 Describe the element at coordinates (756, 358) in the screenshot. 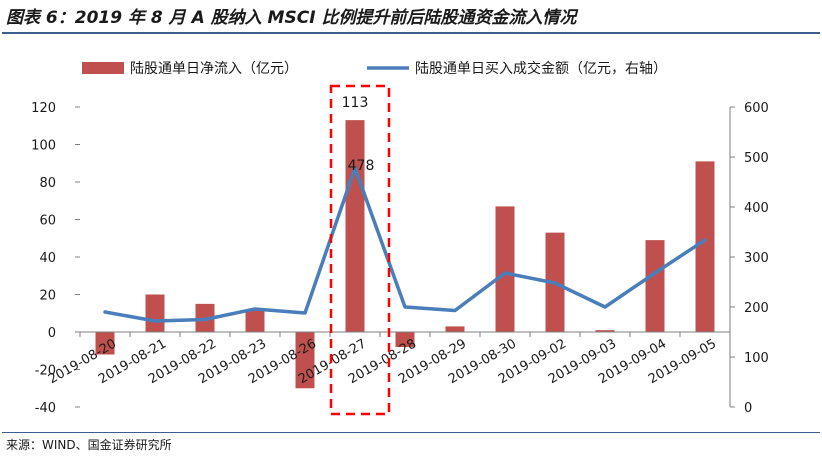

I see `right-axis-tick-label: 100` at that location.